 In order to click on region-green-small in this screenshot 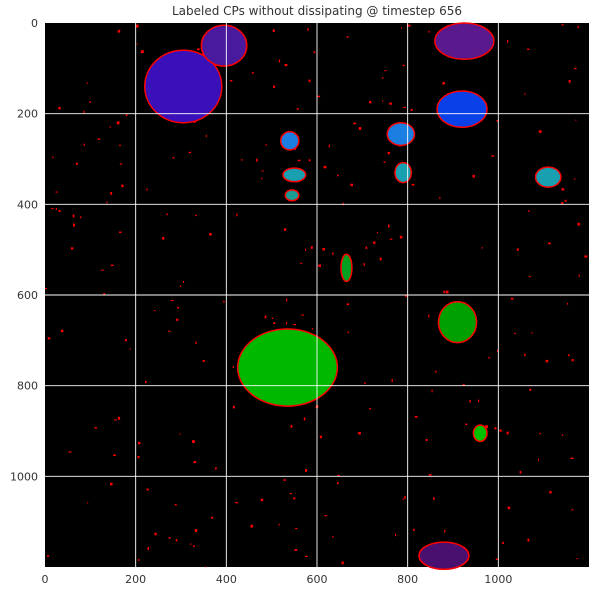, I will do `click(480, 433)`.